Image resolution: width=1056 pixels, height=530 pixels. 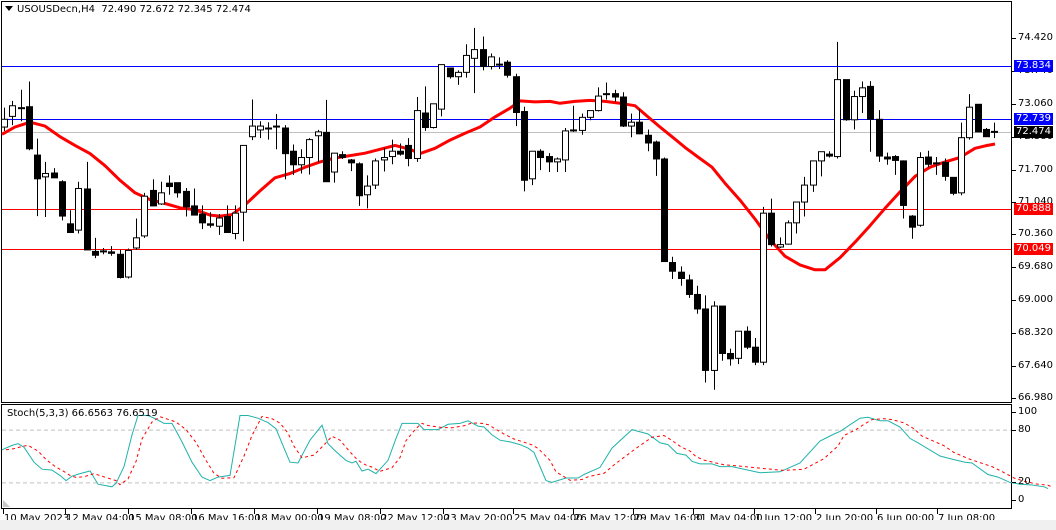 I want to click on stoch-tick-label: 100, so click(x=1028, y=411).